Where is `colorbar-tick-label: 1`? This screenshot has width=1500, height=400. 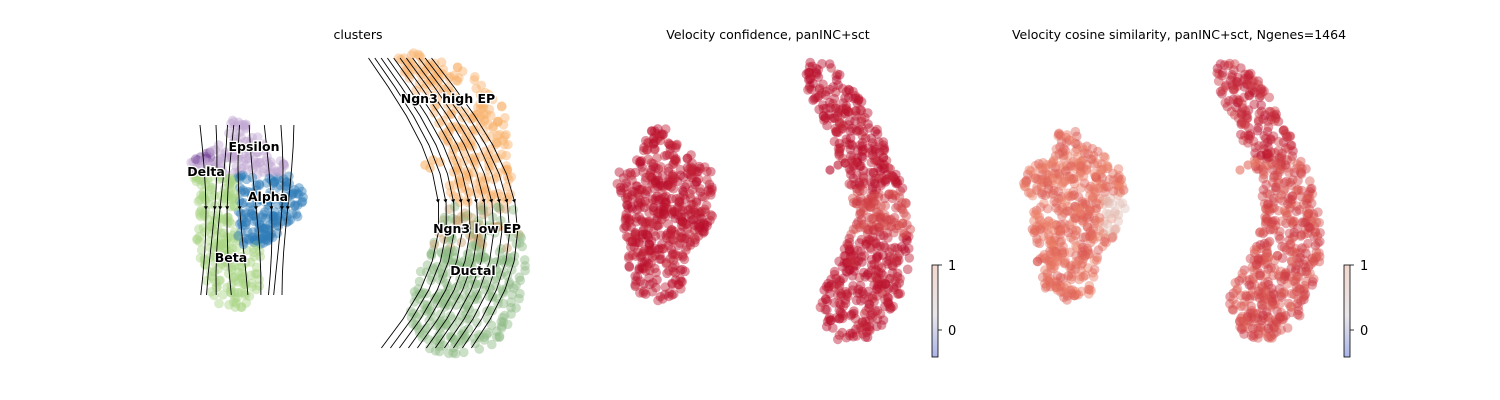
colorbar-tick-label: 1 is located at coordinates (1364, 266).